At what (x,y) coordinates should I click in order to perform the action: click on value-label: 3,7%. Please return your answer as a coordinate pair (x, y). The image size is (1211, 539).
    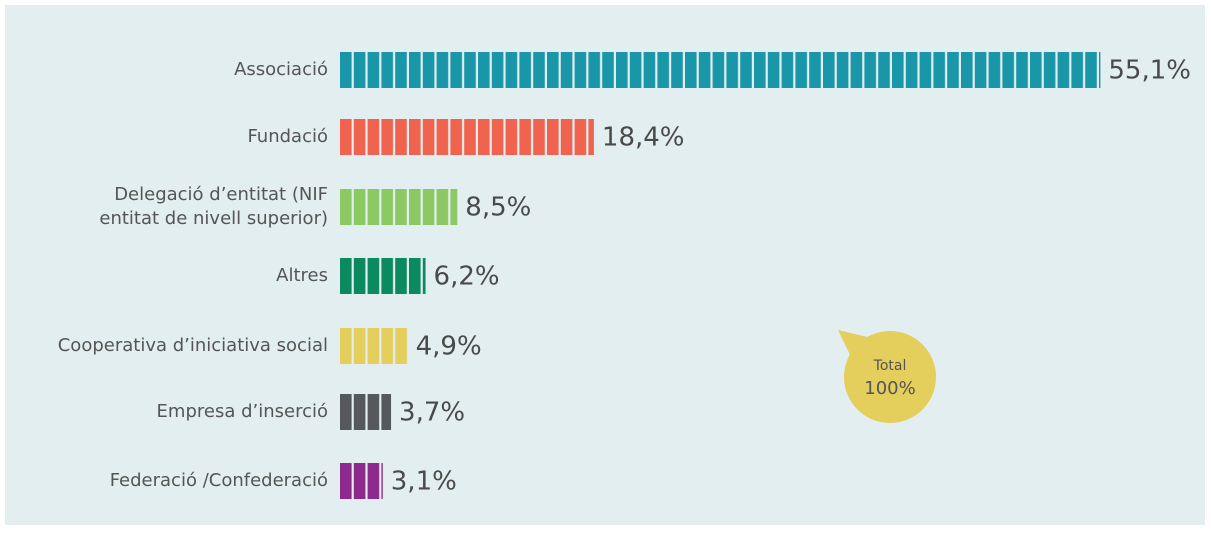
    Looking at the image, I should click on (432, 413).